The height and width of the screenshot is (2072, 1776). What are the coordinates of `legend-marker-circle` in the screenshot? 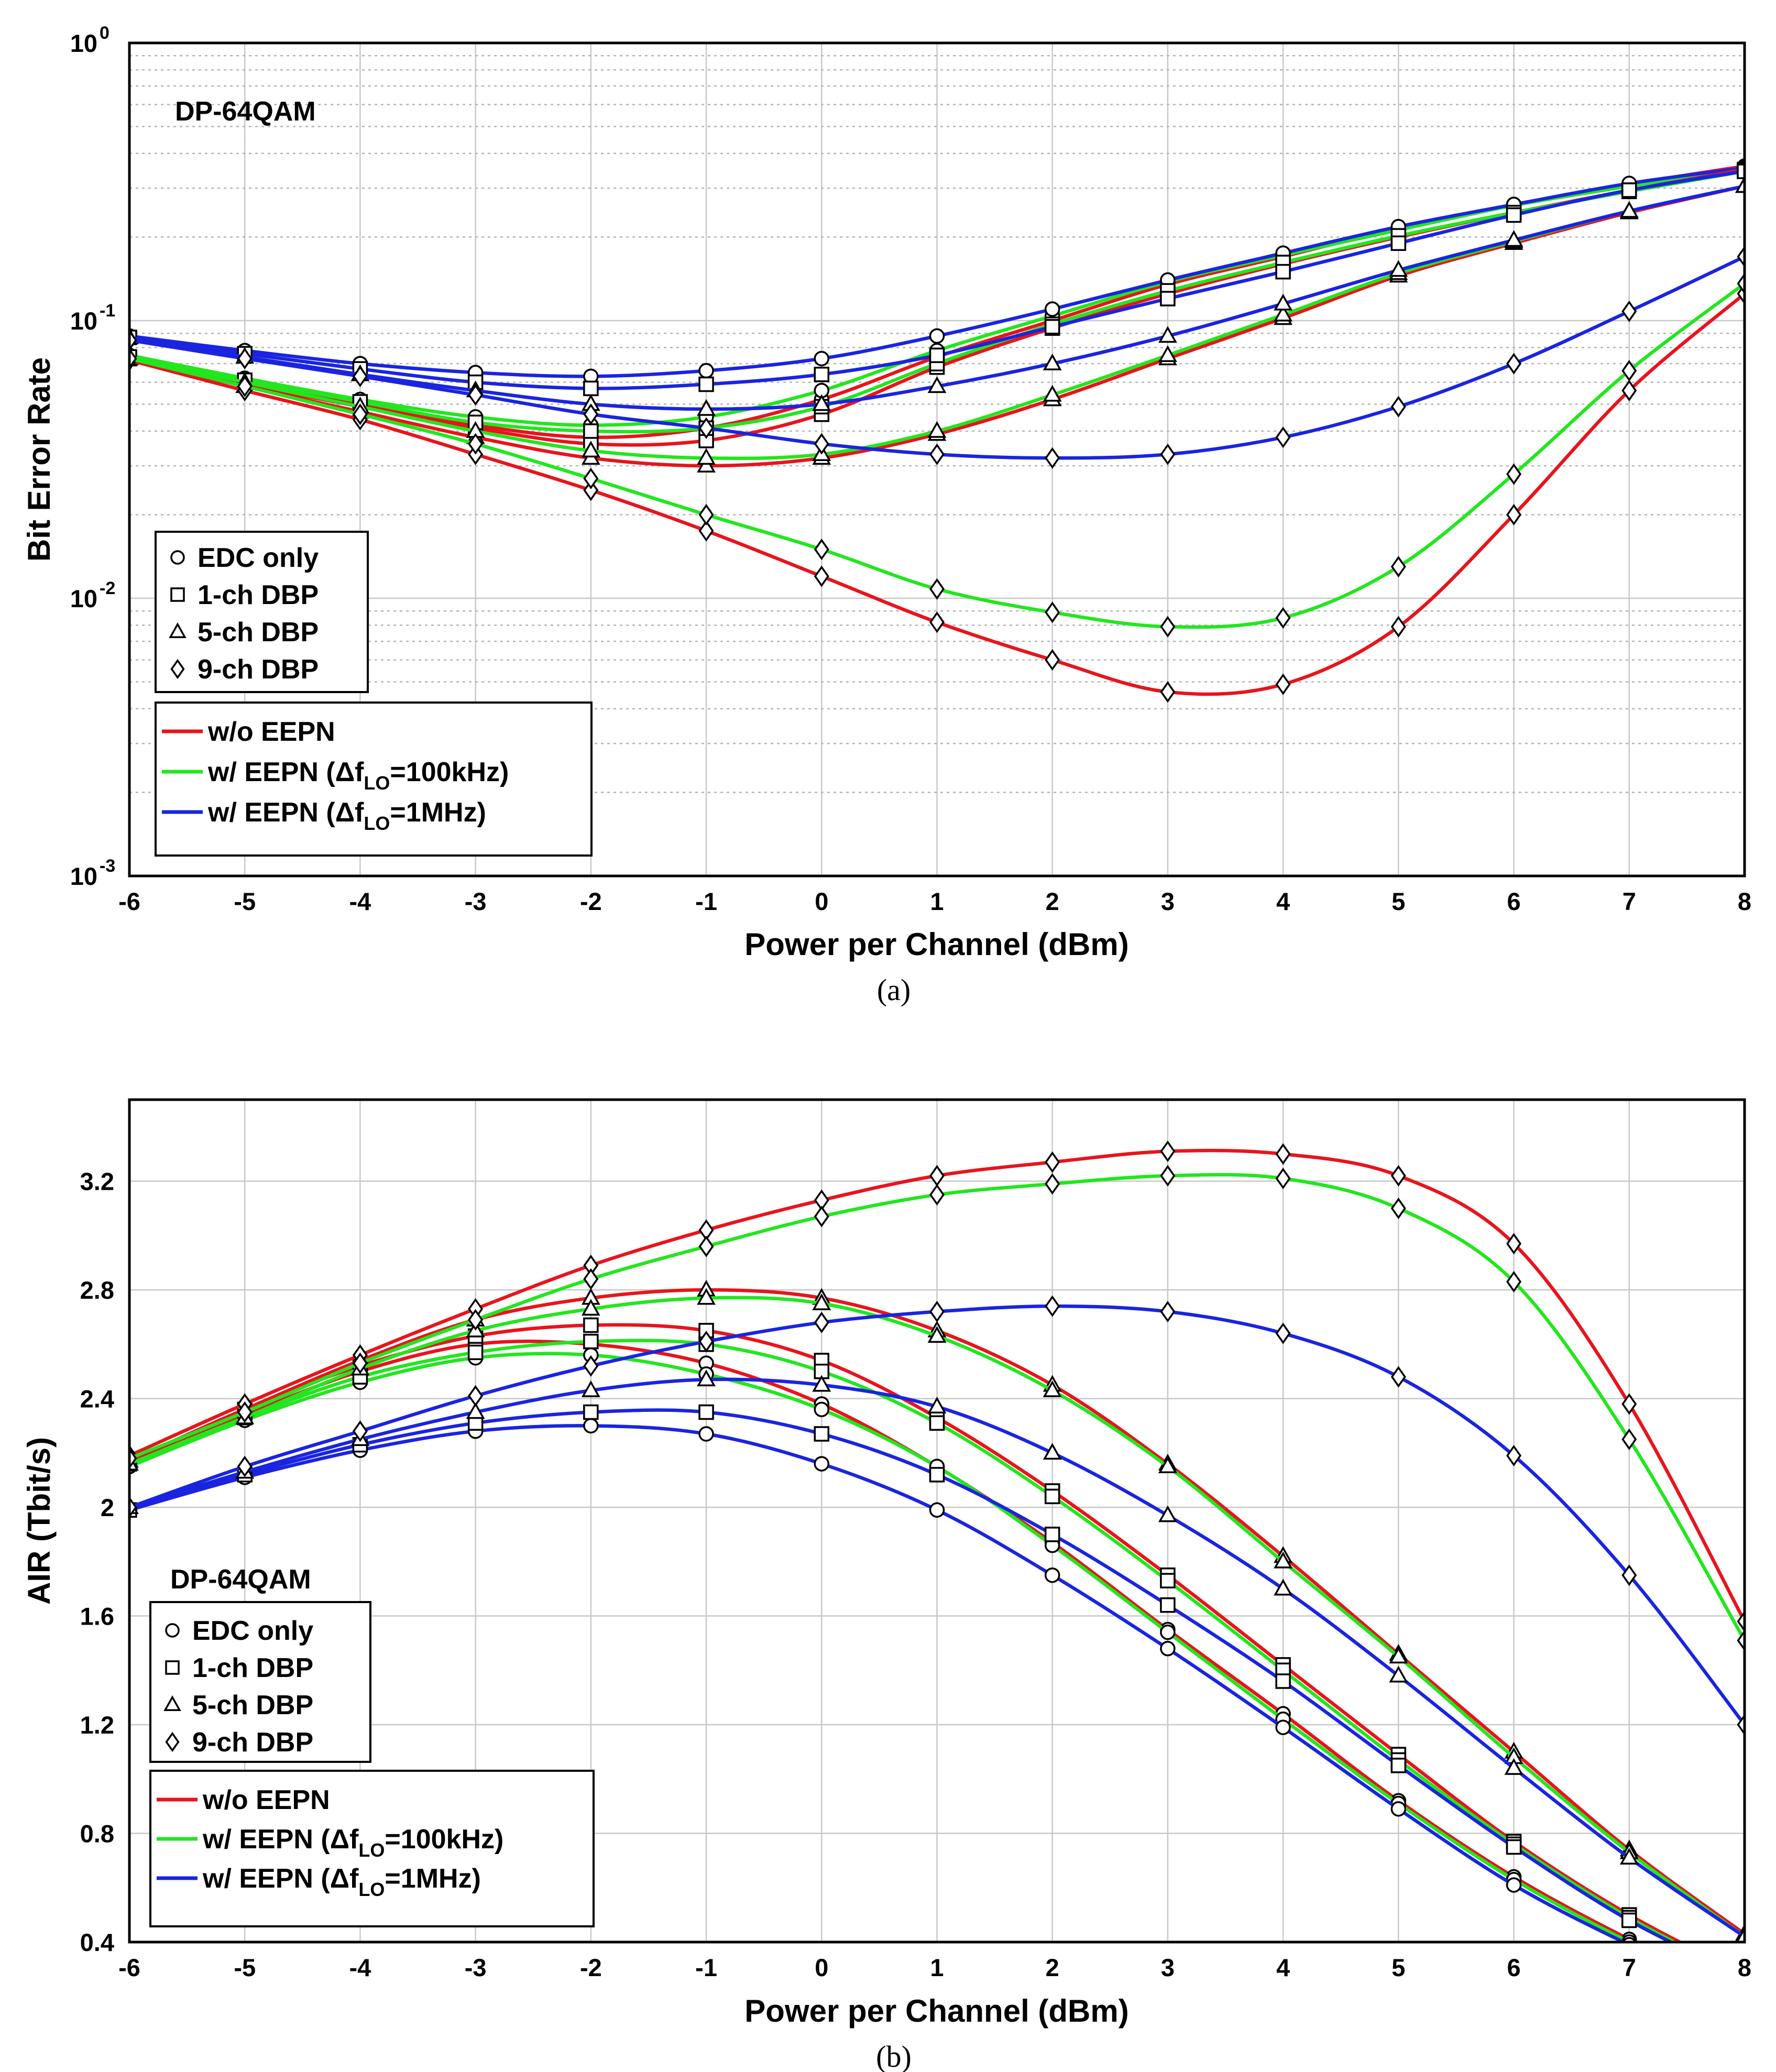 It's located at (172, 1630).